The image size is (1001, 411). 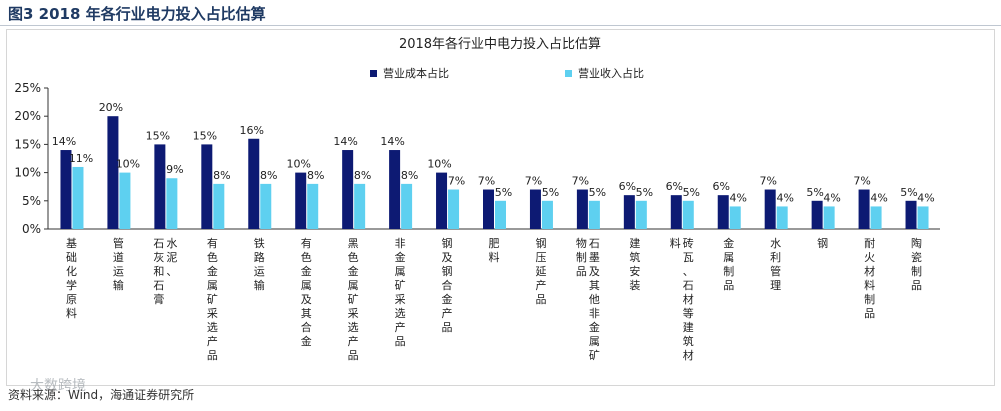 I want to click on figure-title: 图3 2018 年各行业电力投入占比估算, so click(x=137, y=14).